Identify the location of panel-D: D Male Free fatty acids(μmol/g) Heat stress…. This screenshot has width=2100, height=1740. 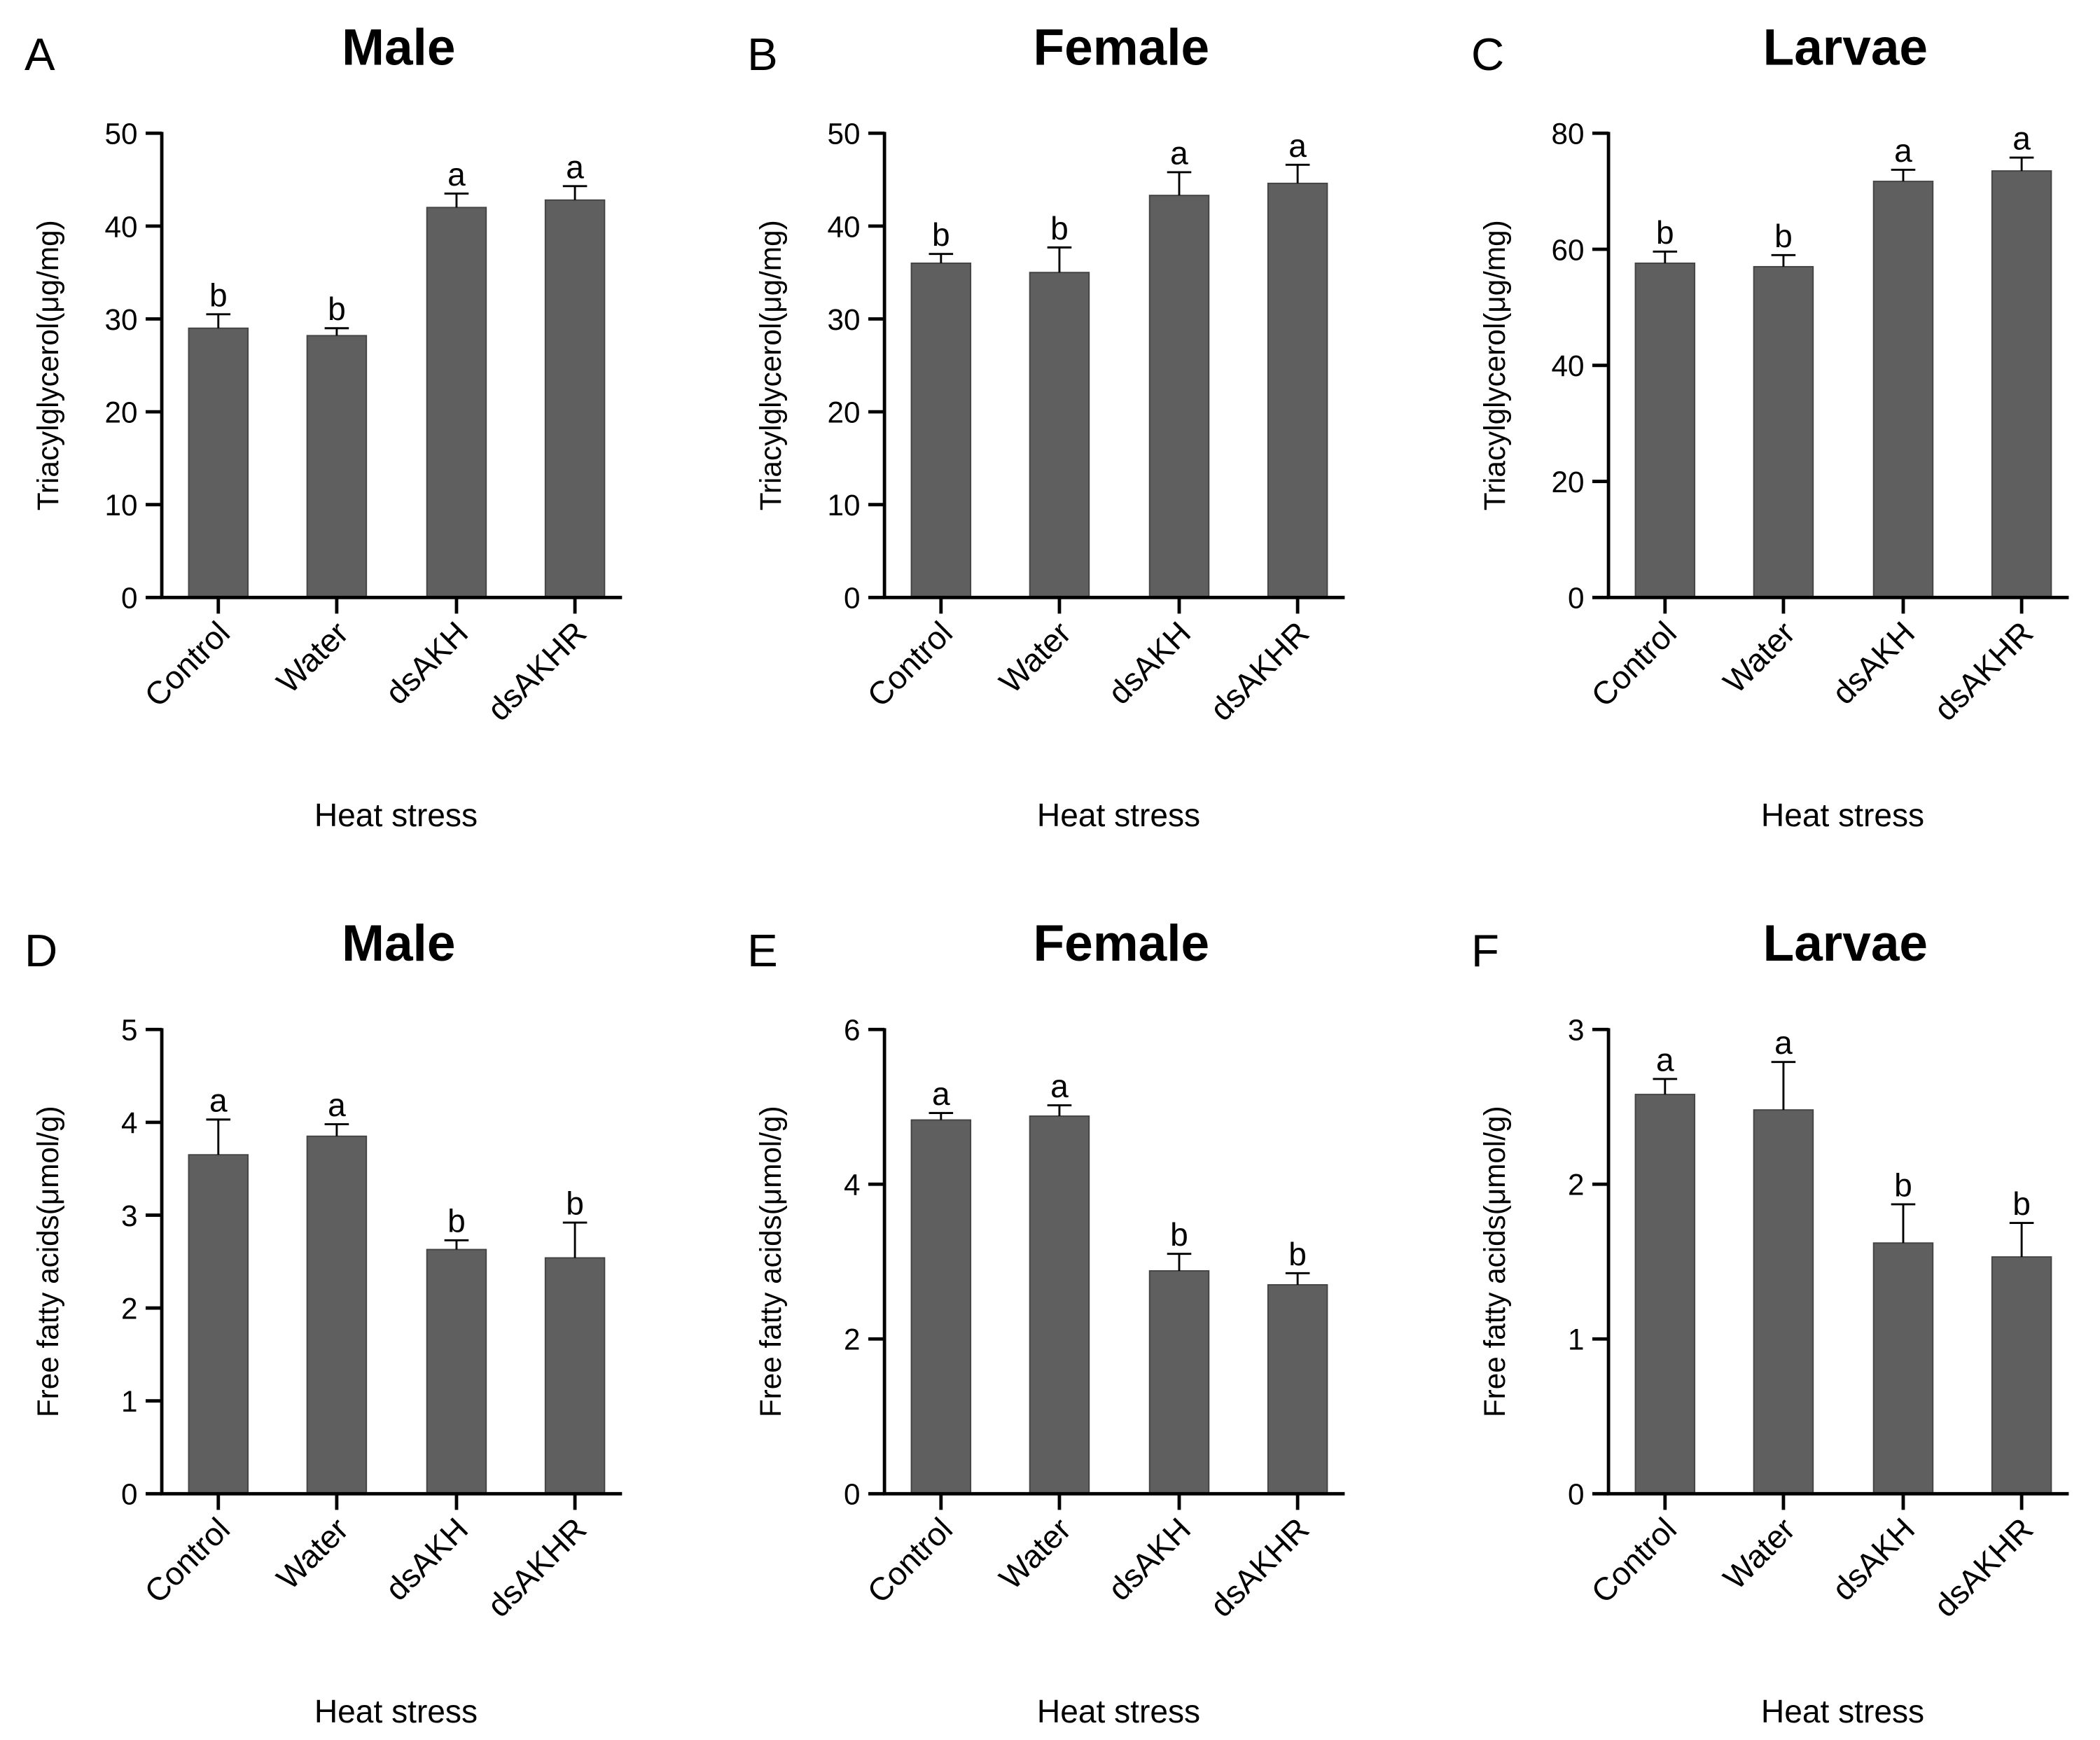
(324, 1322).